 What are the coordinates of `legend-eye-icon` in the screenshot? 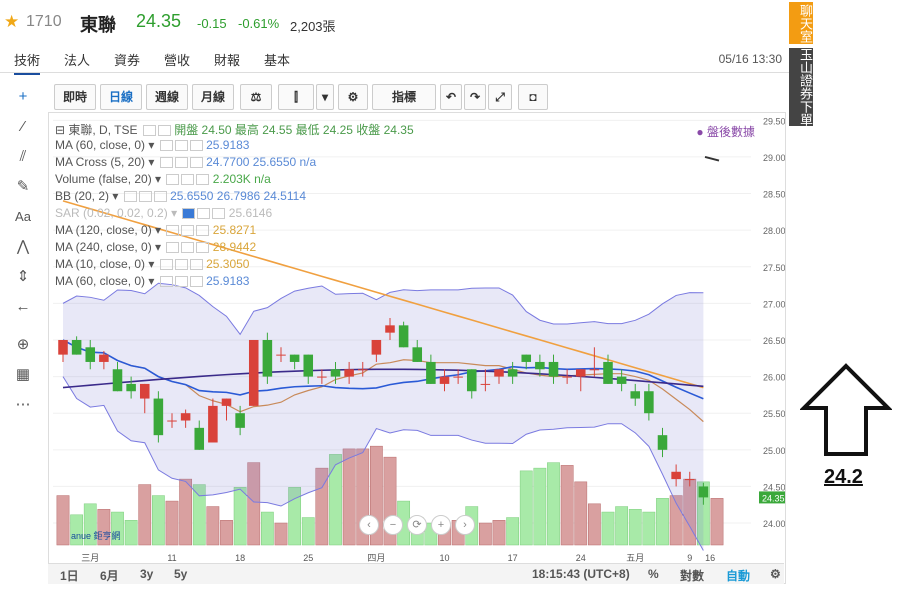 It's located at (149, 131).